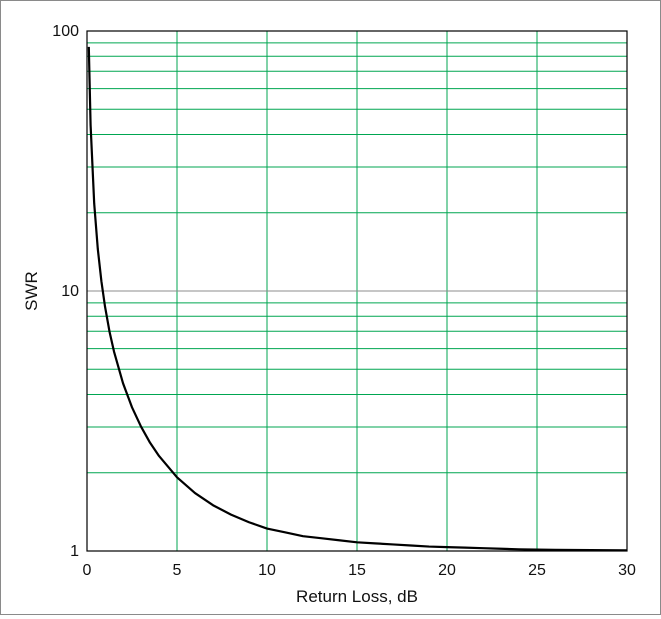 The height and width of the screenshot is (619, 661). I want to click on x-tick-label: 15, so click(357, 570).